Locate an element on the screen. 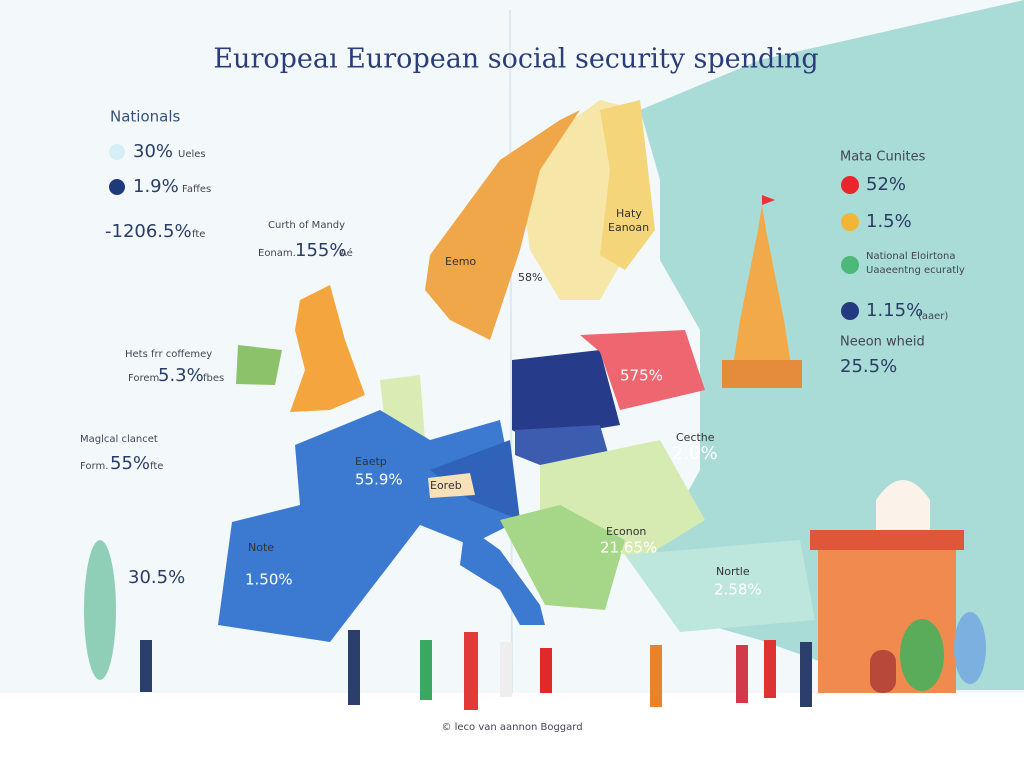  legend-label: National Eloirtona is located at coordinates (910, 256).